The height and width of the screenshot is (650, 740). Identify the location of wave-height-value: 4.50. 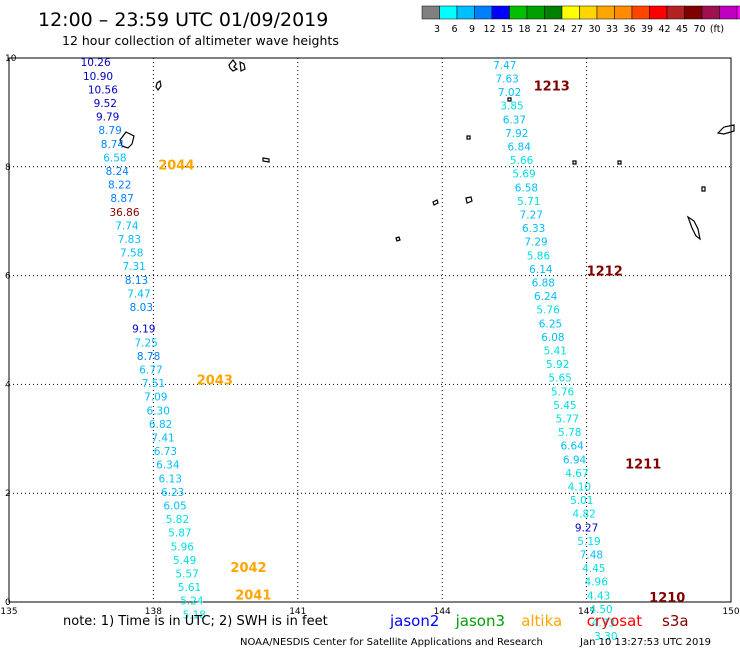
(600, 610).